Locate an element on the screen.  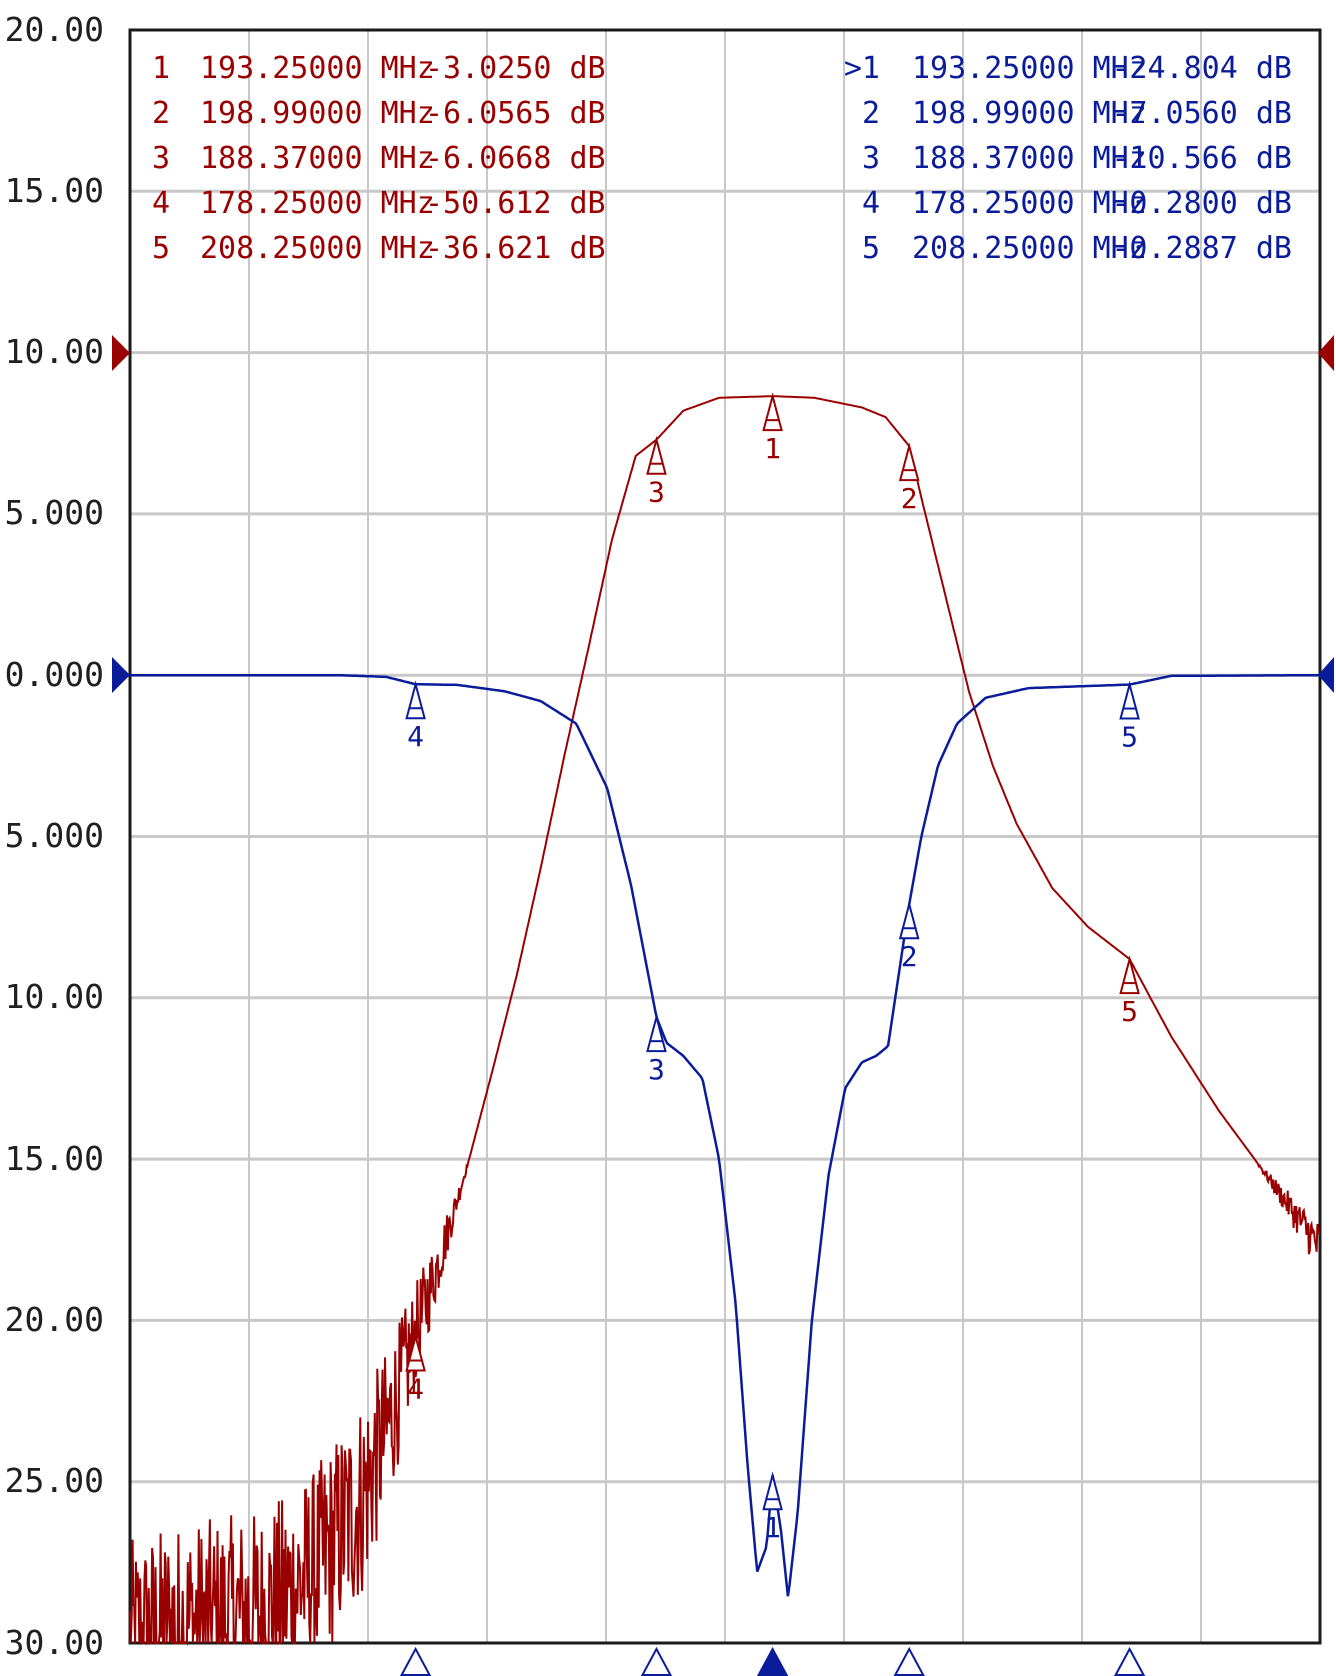
marker-id: 1 is located at coordinates (161, 68).